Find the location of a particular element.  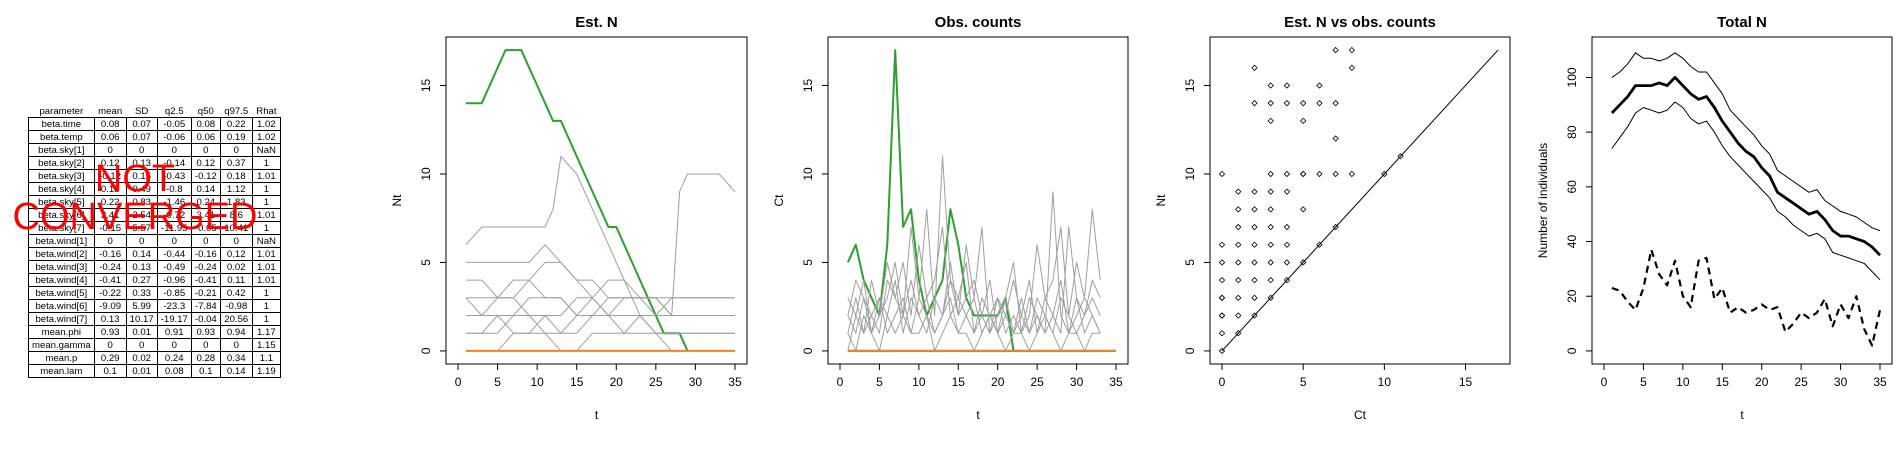

column-header-q97-5: q97.5 is located at coordinates (236, 111).